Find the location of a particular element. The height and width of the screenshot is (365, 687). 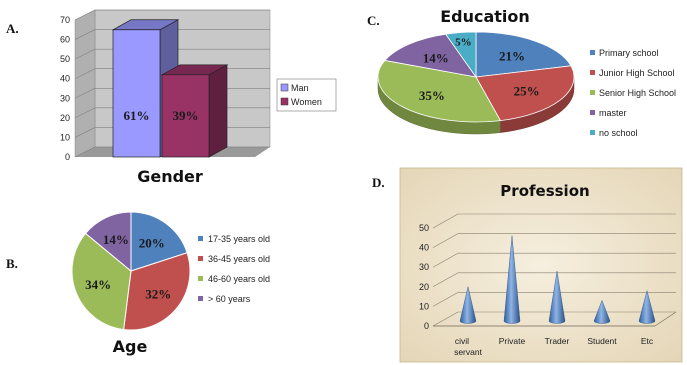

profession-x-tick: Student is located at coordinates (602, 341).